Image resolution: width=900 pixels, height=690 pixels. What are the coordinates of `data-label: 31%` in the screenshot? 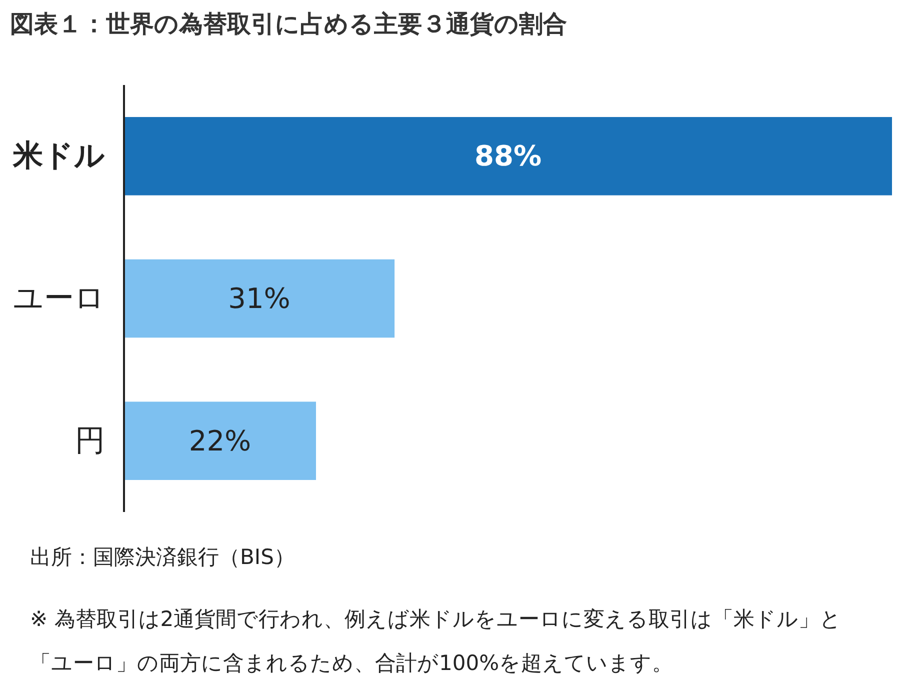 It's located at (259, 298).